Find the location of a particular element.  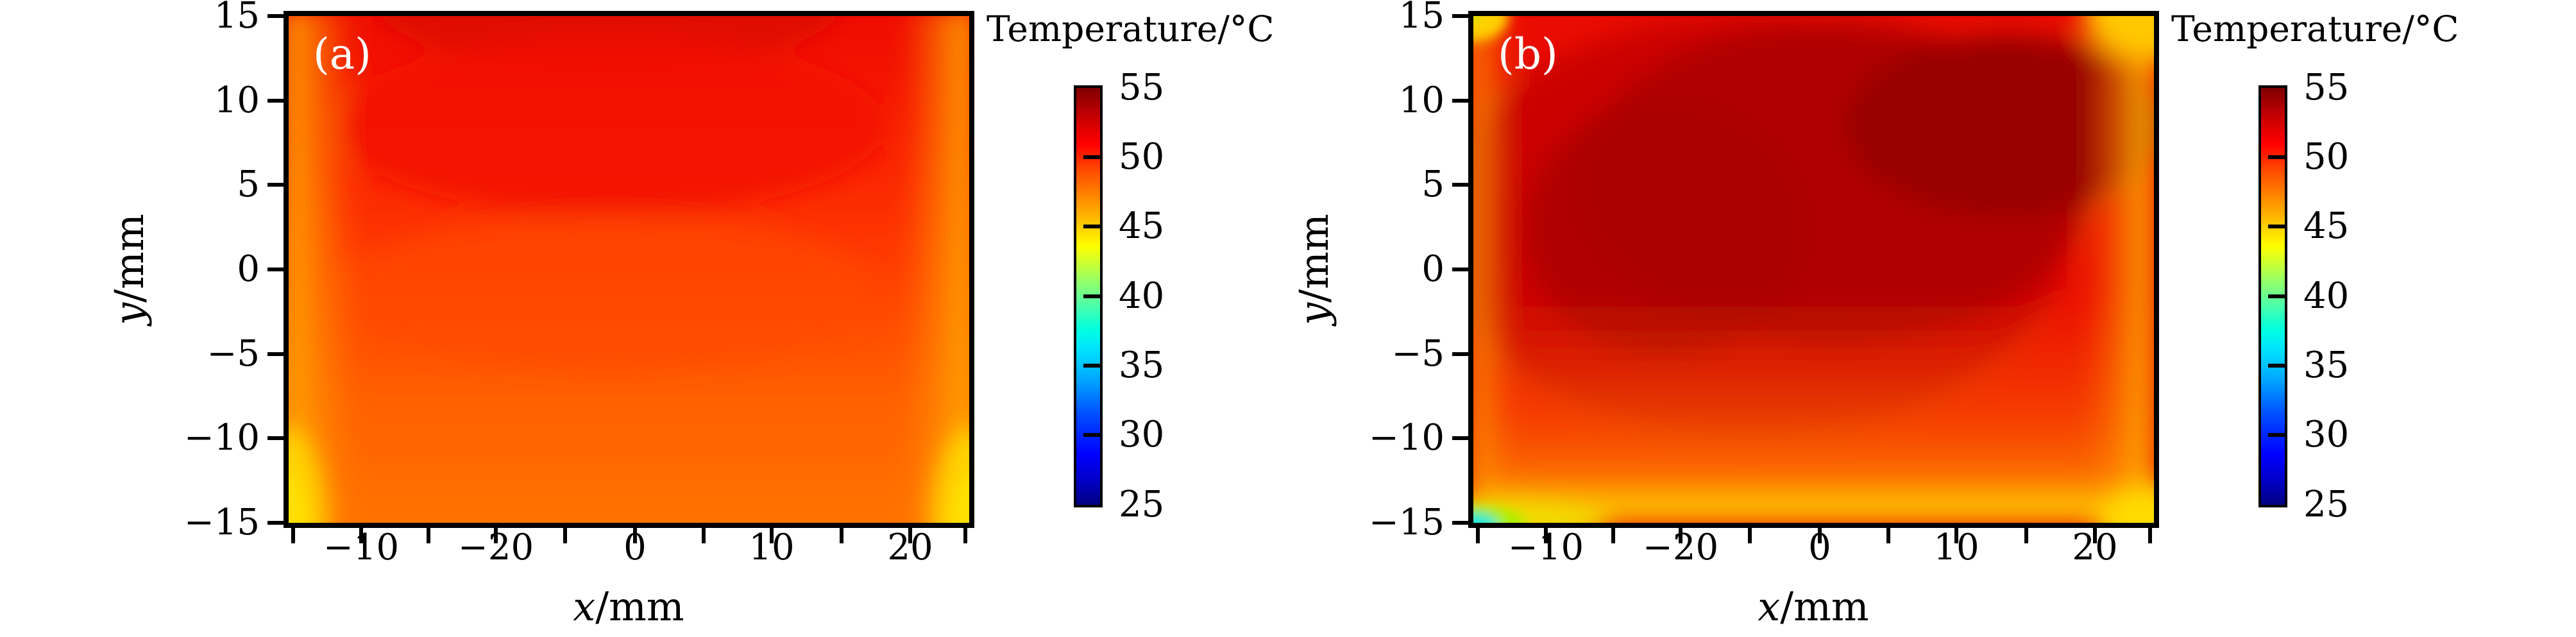

y-axis-label-b: y/mm is located at coordinates (1314, 269).